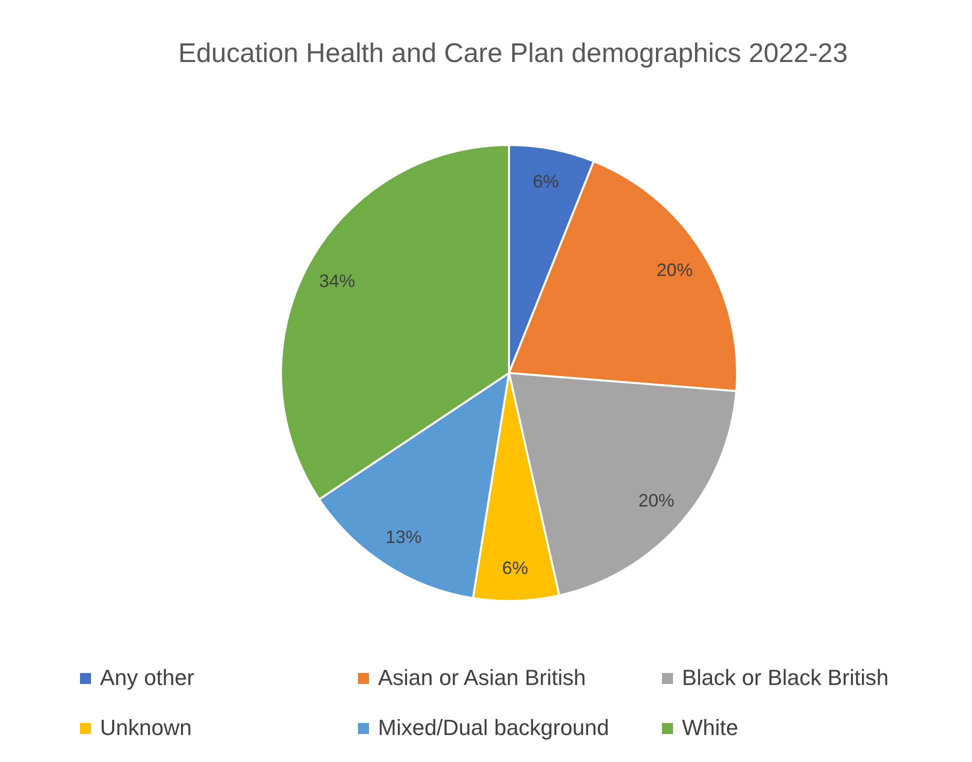 Image resolution: width=972 pixels, height=762 pixels. Describe the element at coordinates (494, 728) in the screenshot. I see `legend-label: Mixed/Dual background` at that location.